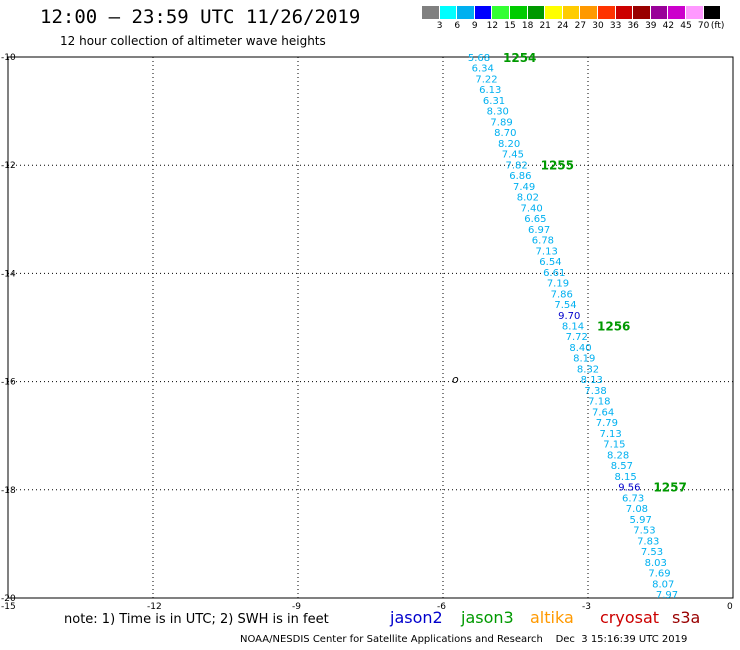 This screenshot has height=650, width=740. Describe the element at coordinates (667, 595) in the screenshot. I see `wave-height-value: 7.97` at that location.